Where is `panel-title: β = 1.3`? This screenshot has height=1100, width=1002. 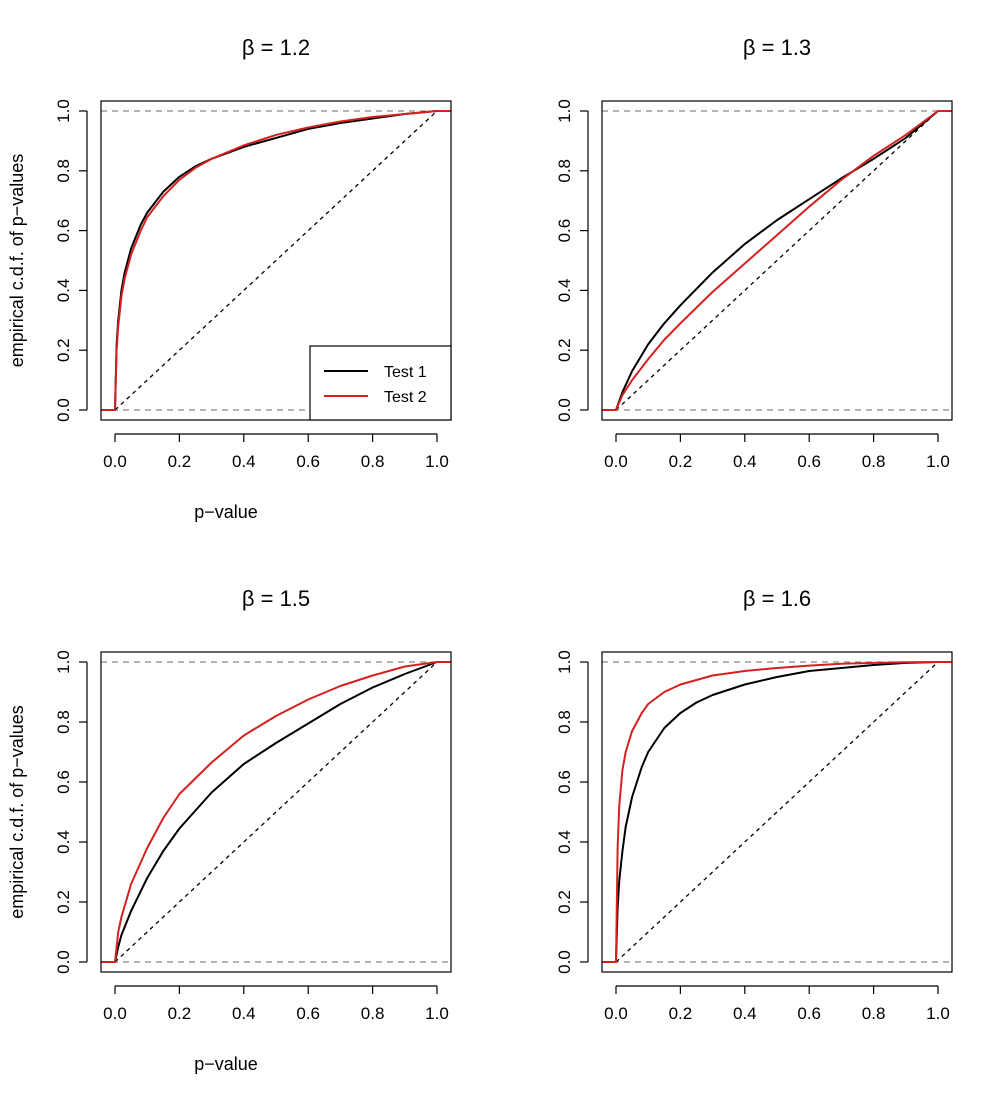
panel-title: β = 1.3 is located at coordinates (777, 47).